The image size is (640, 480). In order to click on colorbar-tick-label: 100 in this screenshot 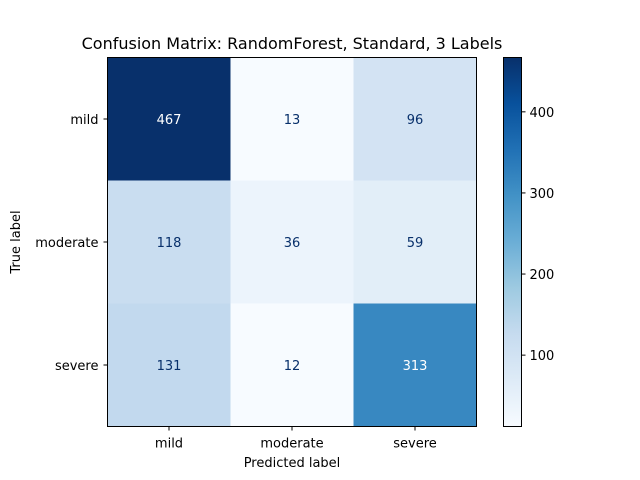, I will do `click(542, 356)`.